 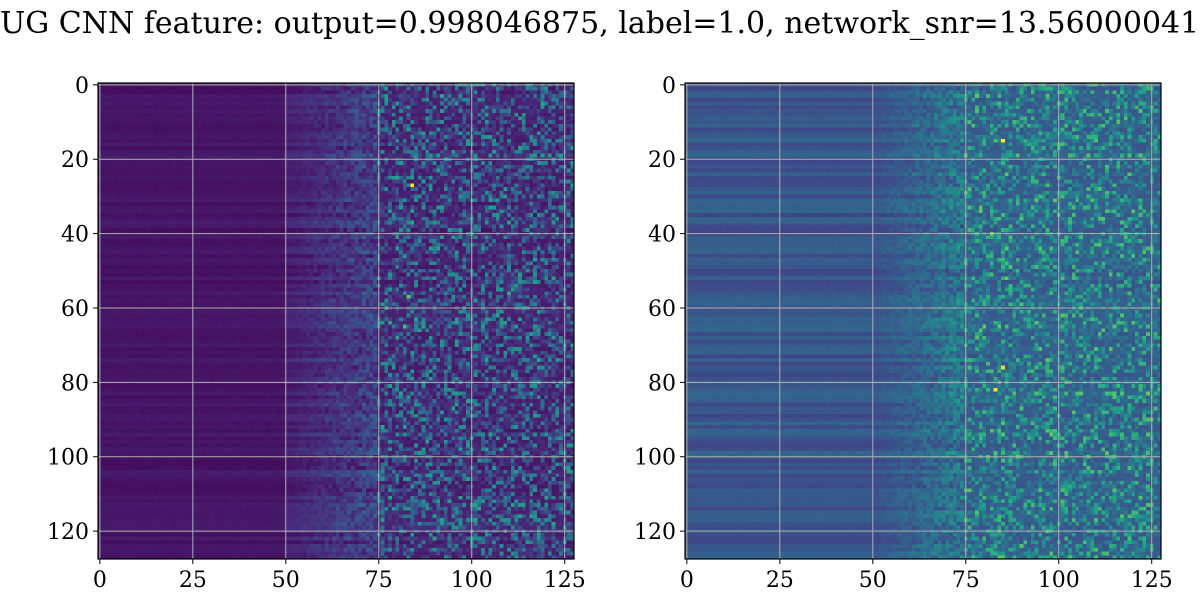 I want to click on y-tick-right-5: 100, so click(x=659, y=458).